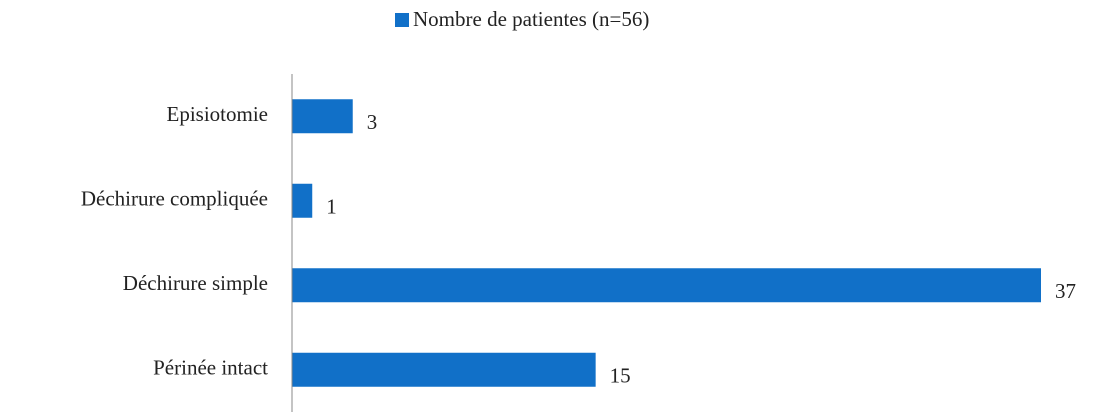 This screenshot has height=414, width=1093. What do you see at coordinates (195, 283) in the screenshot?
I see `category-label: Déchirure simple` at bounding box center [195, 283].